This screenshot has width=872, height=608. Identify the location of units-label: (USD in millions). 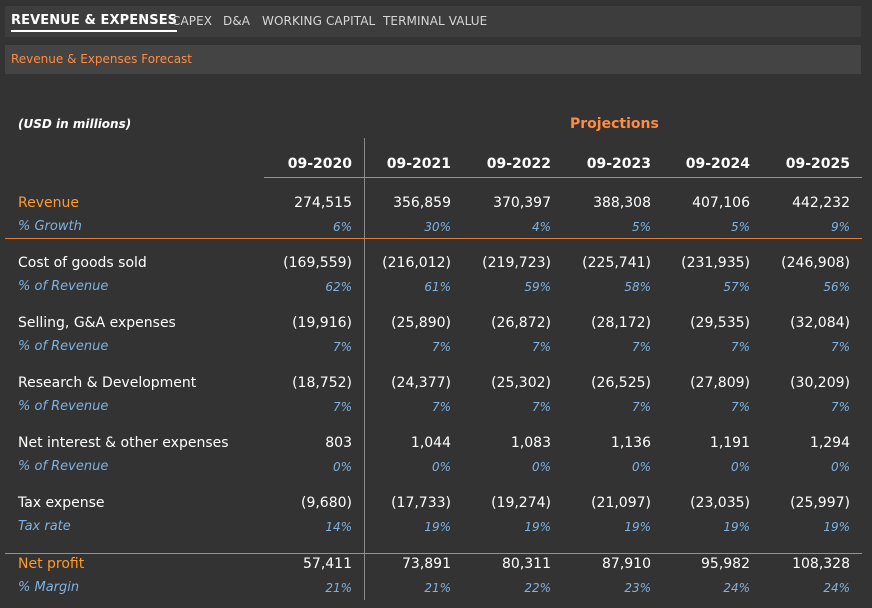
(75, 124).